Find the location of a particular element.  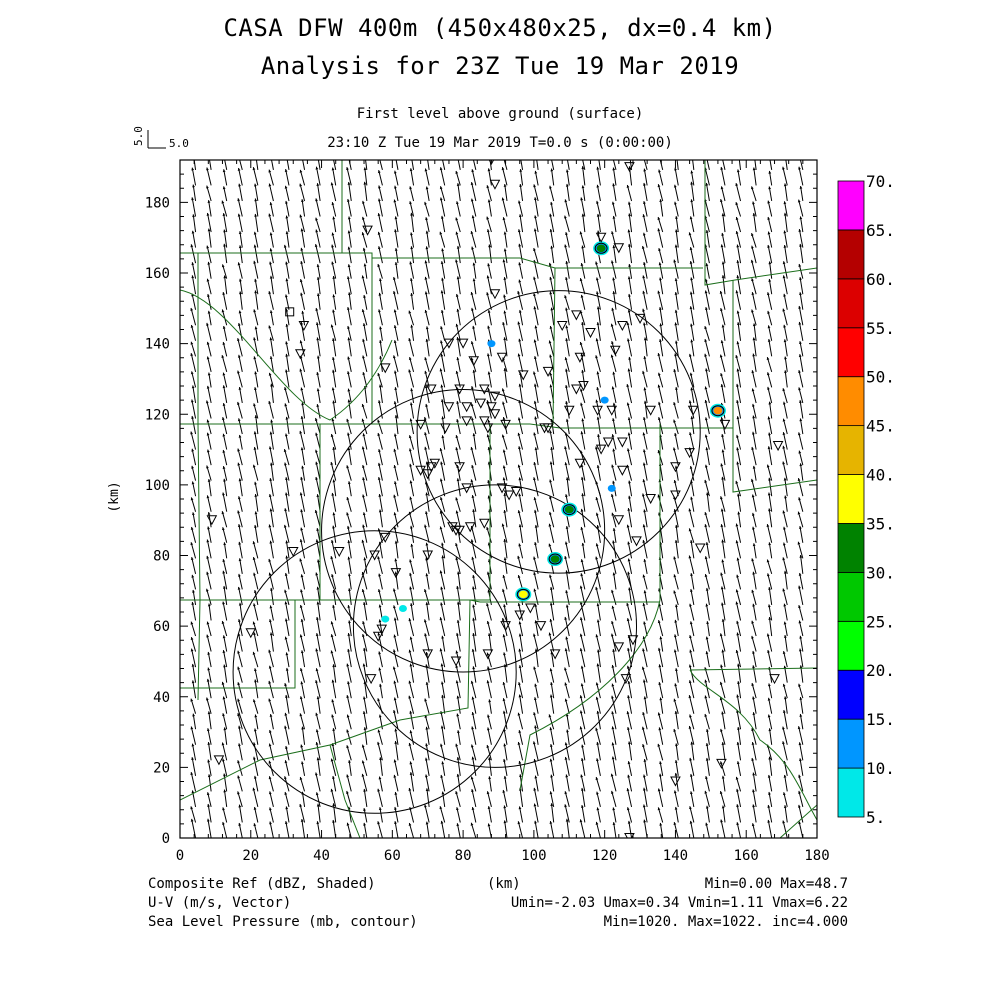

y-tick-label: 140 is located at coordinates (157, 345).